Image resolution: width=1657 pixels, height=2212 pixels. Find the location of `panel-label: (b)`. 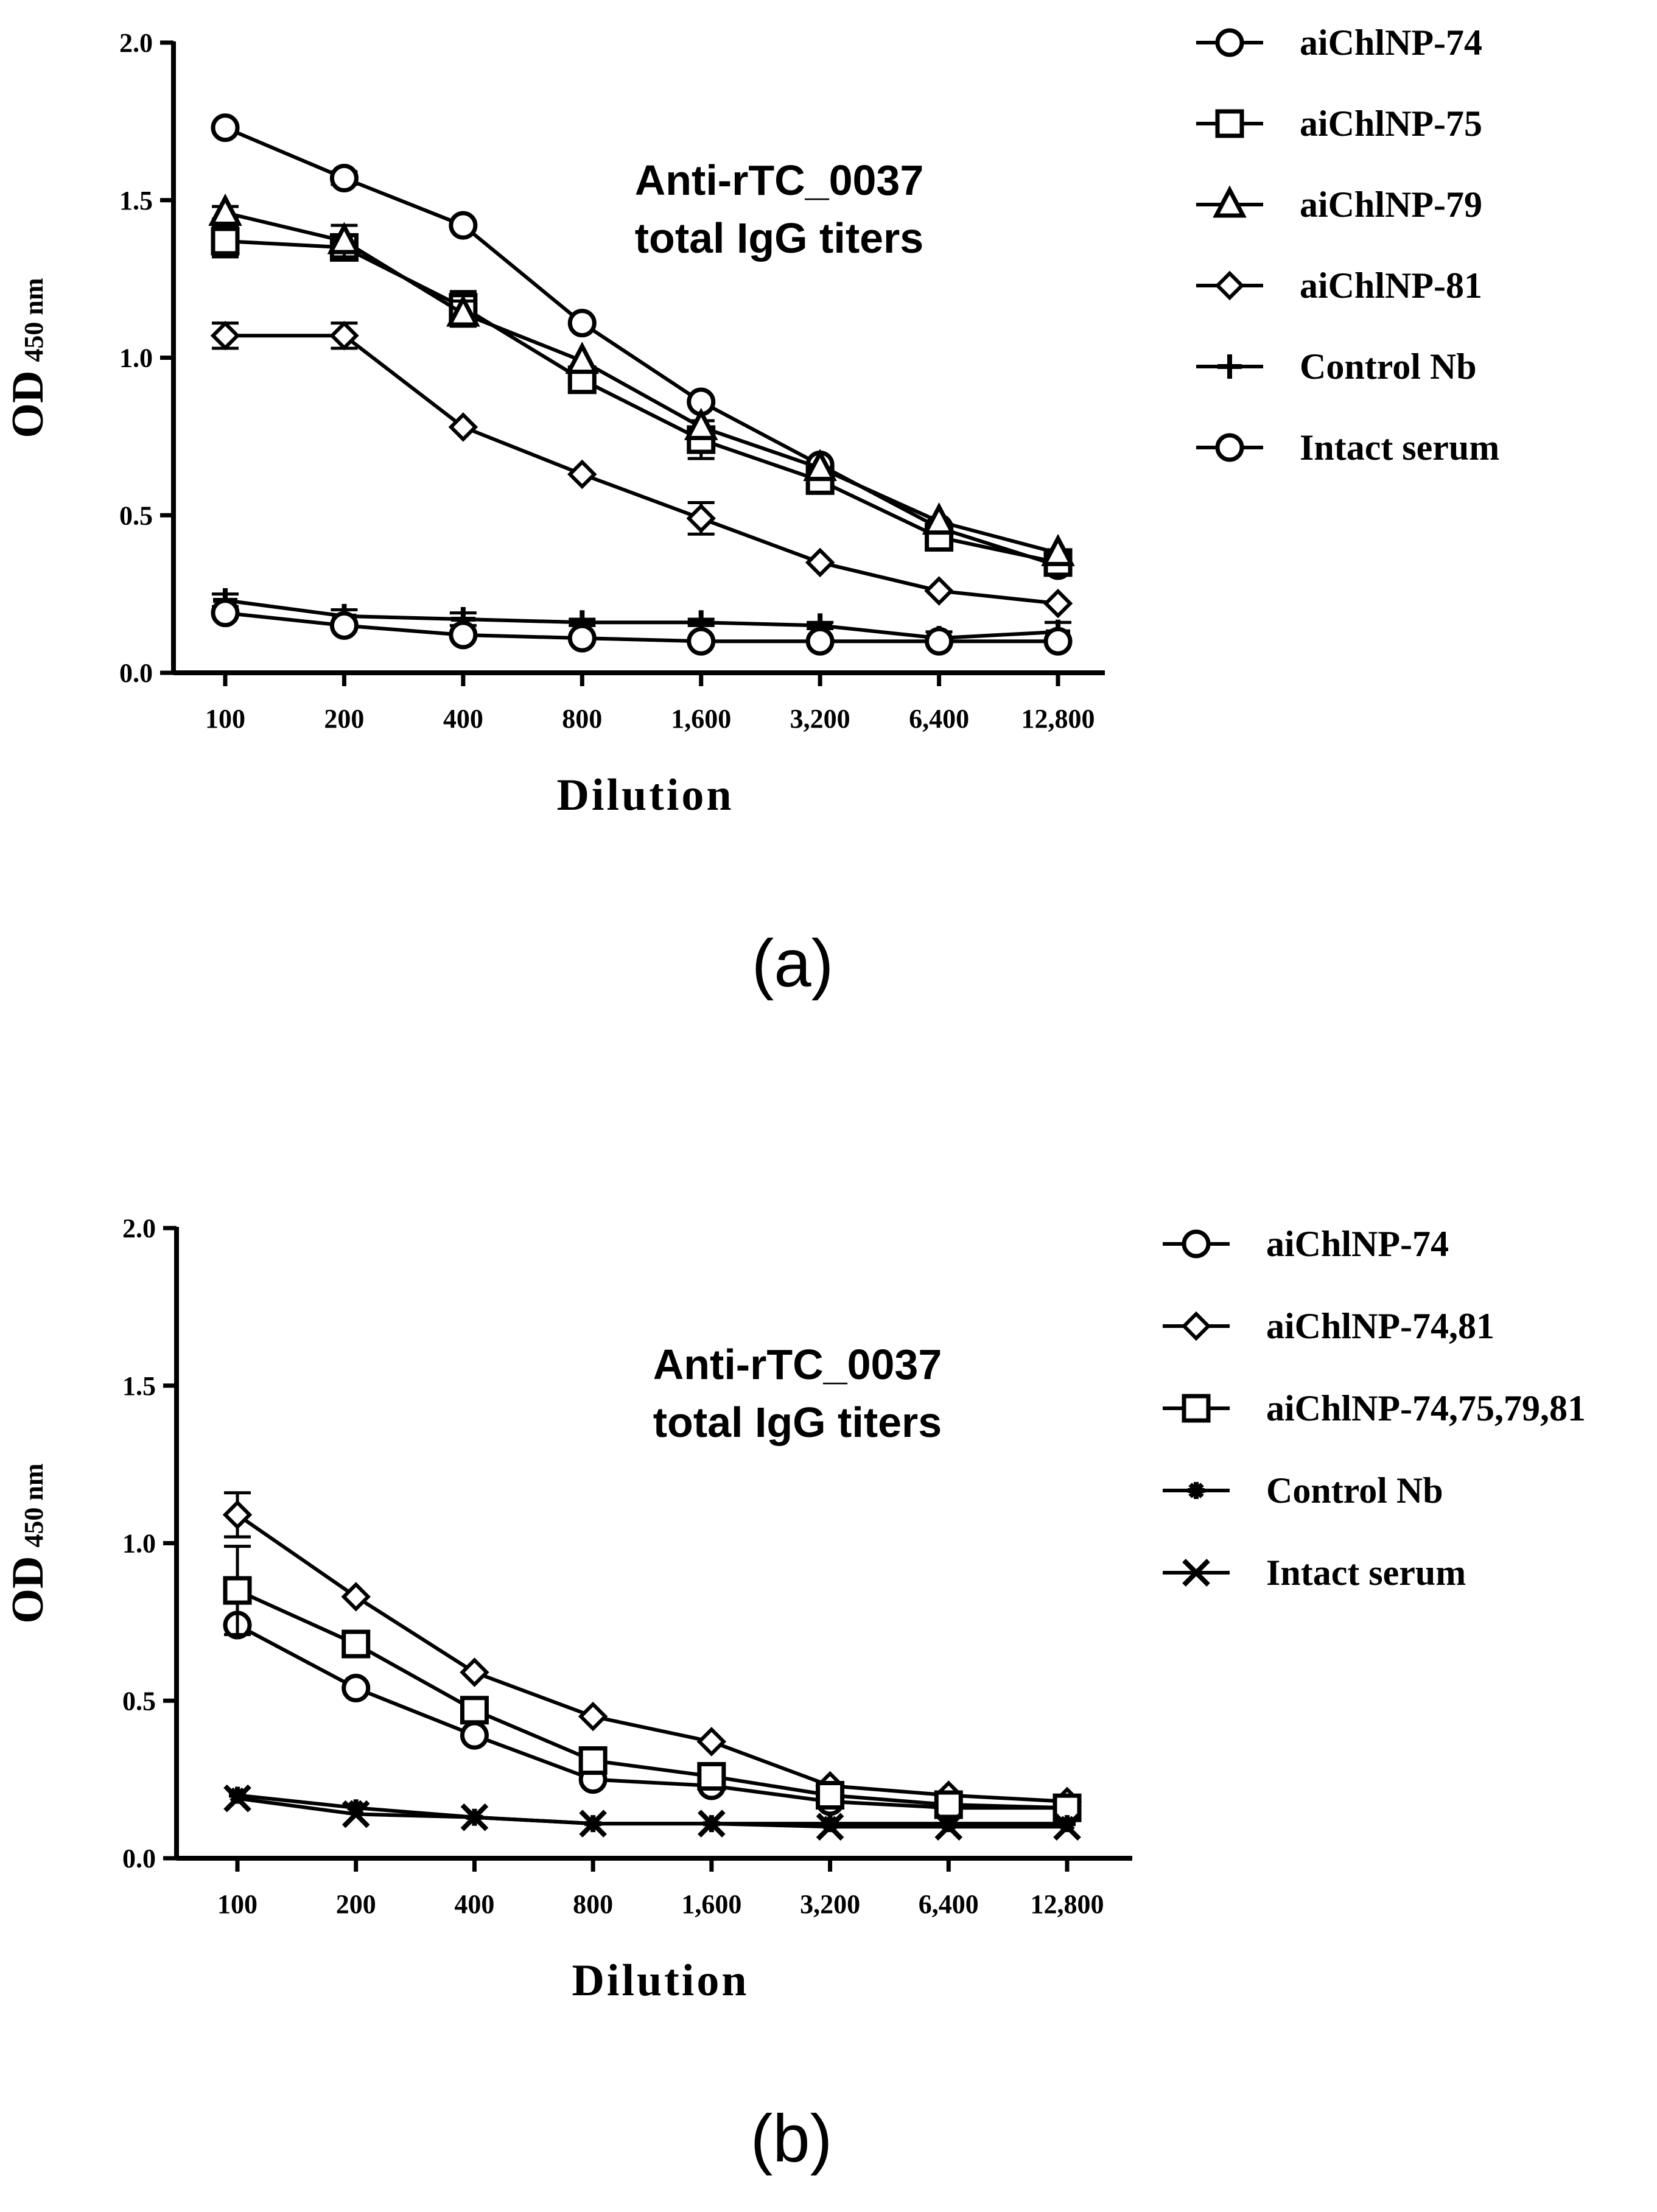

panel-label: (b) is located at coordinates (791, 2138).